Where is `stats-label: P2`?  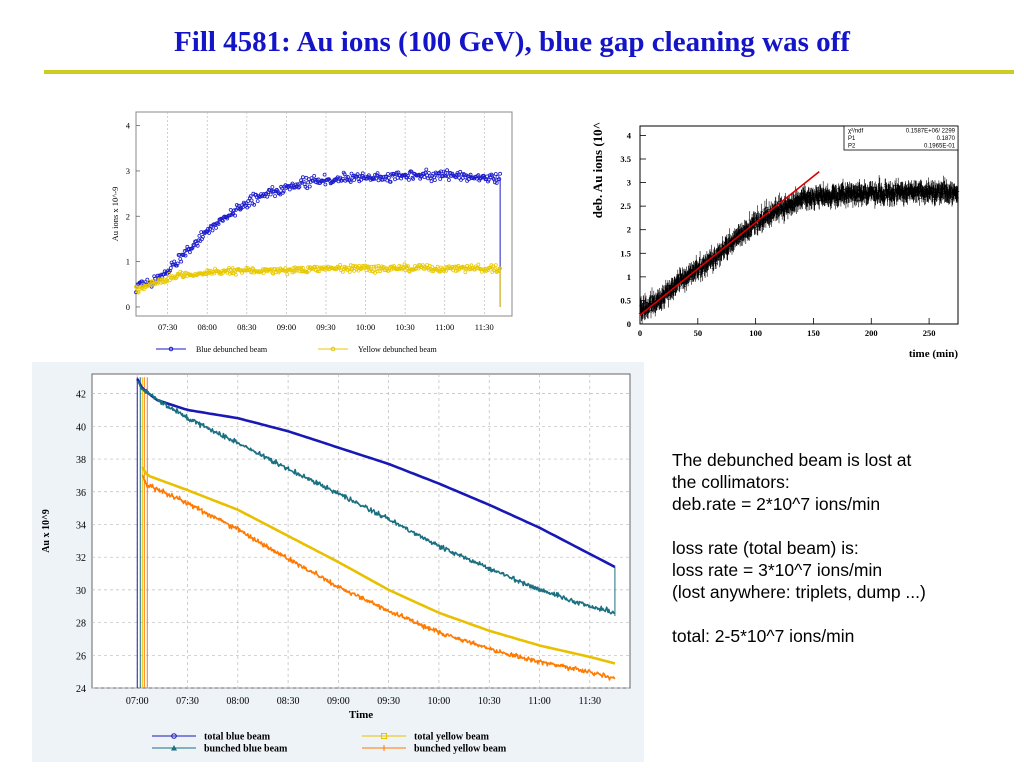 stats-label: P2 is located at coordinates (852, 147).